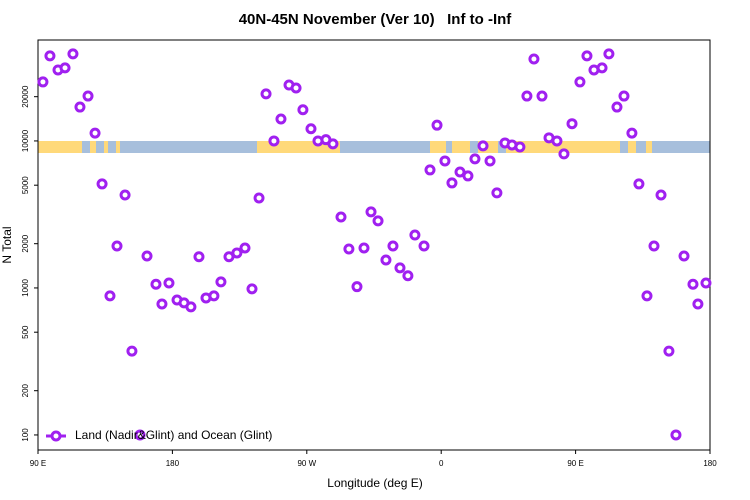 This screenshot has width=750, height=500. I want to click on y-tick-label: 1000, so click(25, 287).